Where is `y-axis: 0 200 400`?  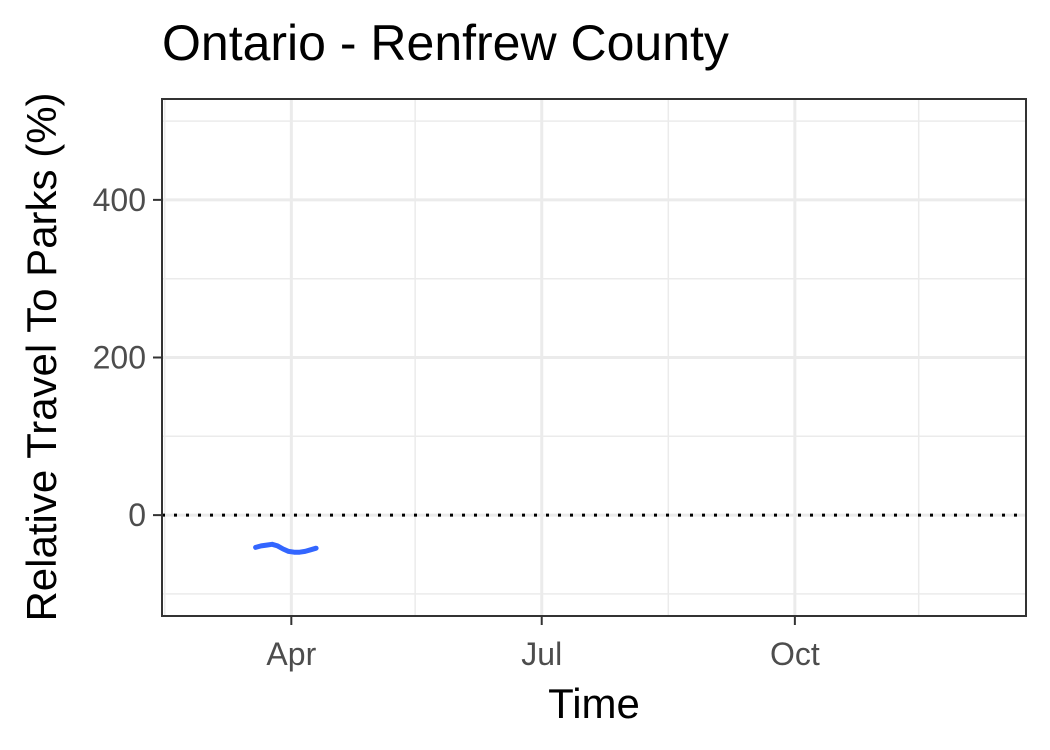 y-axis: 0 200 400 is located at coordinates (127, 357).